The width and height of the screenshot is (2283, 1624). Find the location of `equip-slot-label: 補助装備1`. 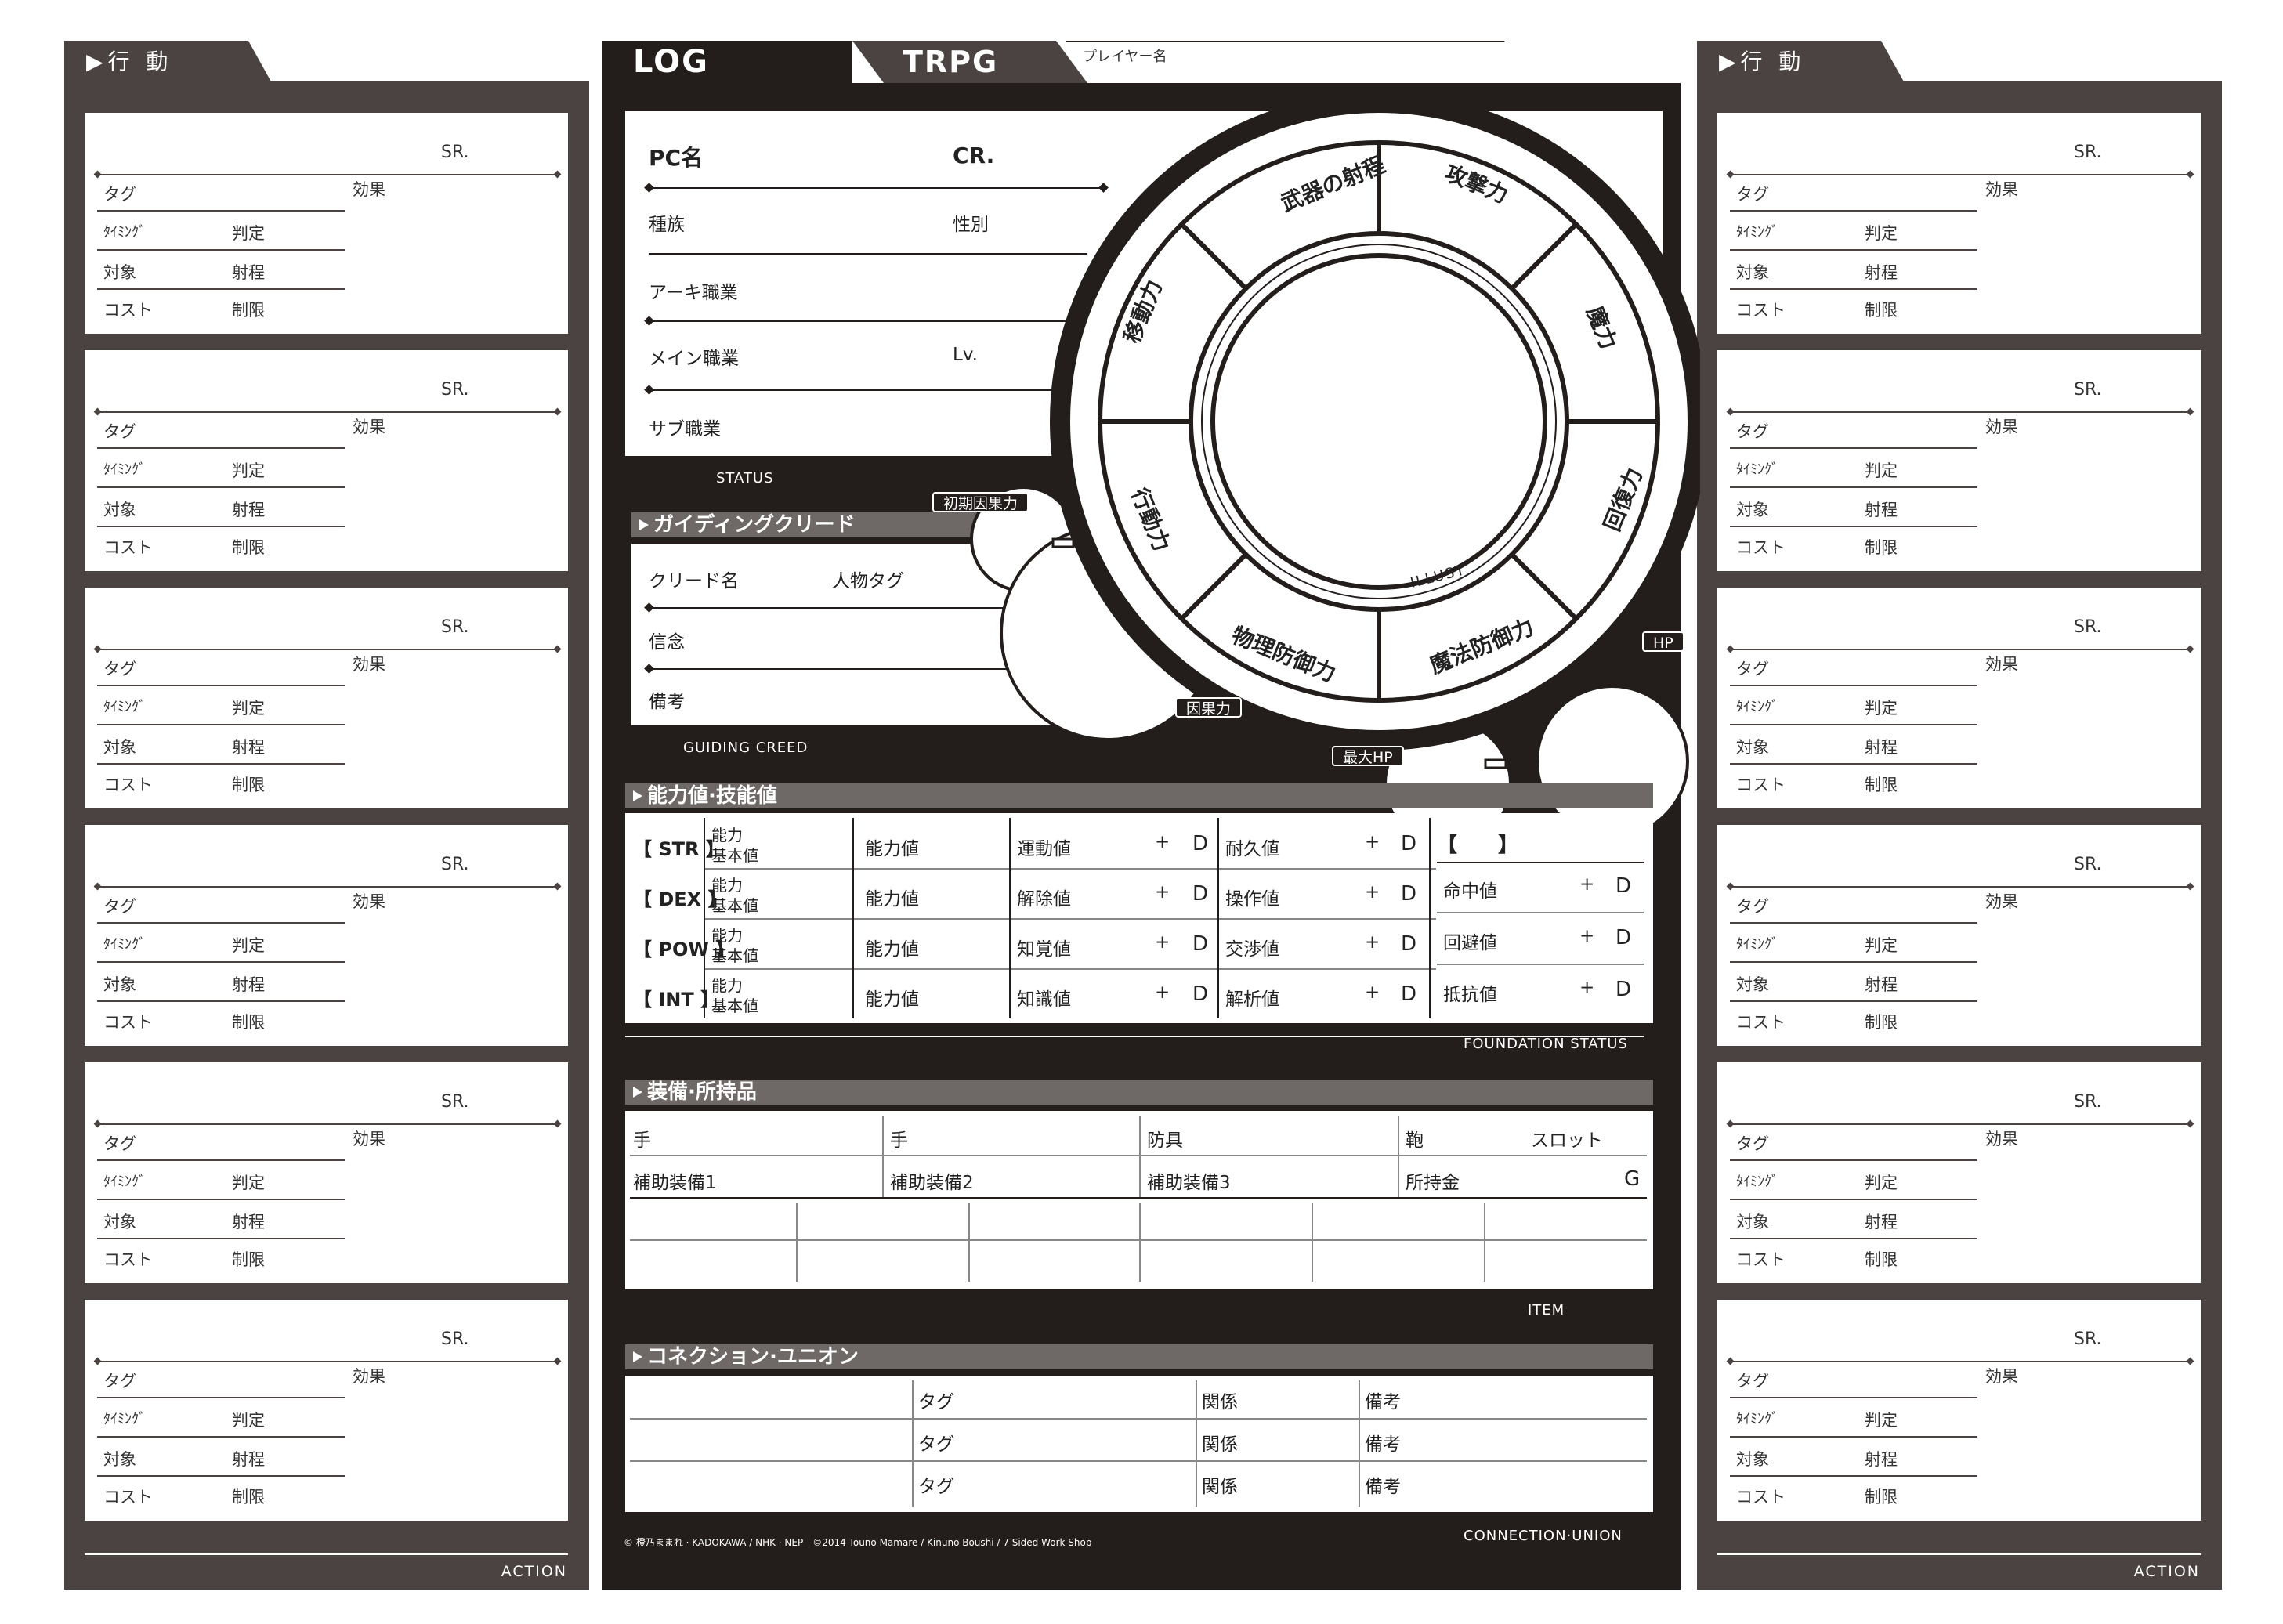

equip-slot-label: 補助装備1 is located at coordinates (675, 1183).